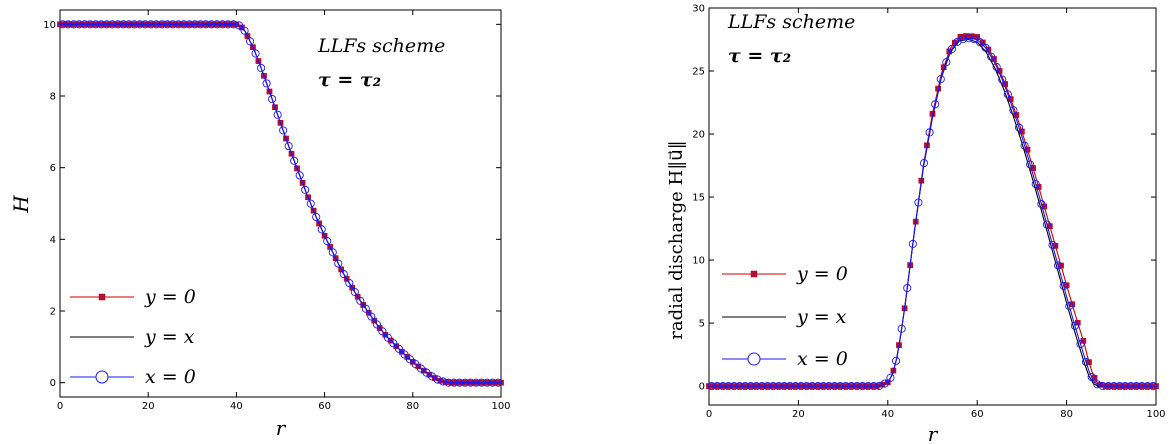  What do you see at coordinates (281, 428) in the screenshot?
I see `left-x-axis-label: r` at bounding box center [281, 428].